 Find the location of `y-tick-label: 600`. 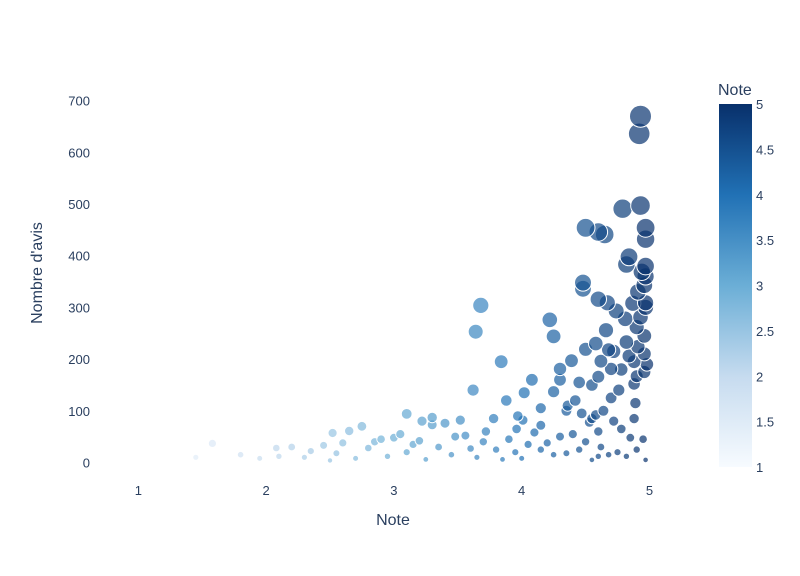

y-tick-label: 600 is located at coordinates (79, 152).